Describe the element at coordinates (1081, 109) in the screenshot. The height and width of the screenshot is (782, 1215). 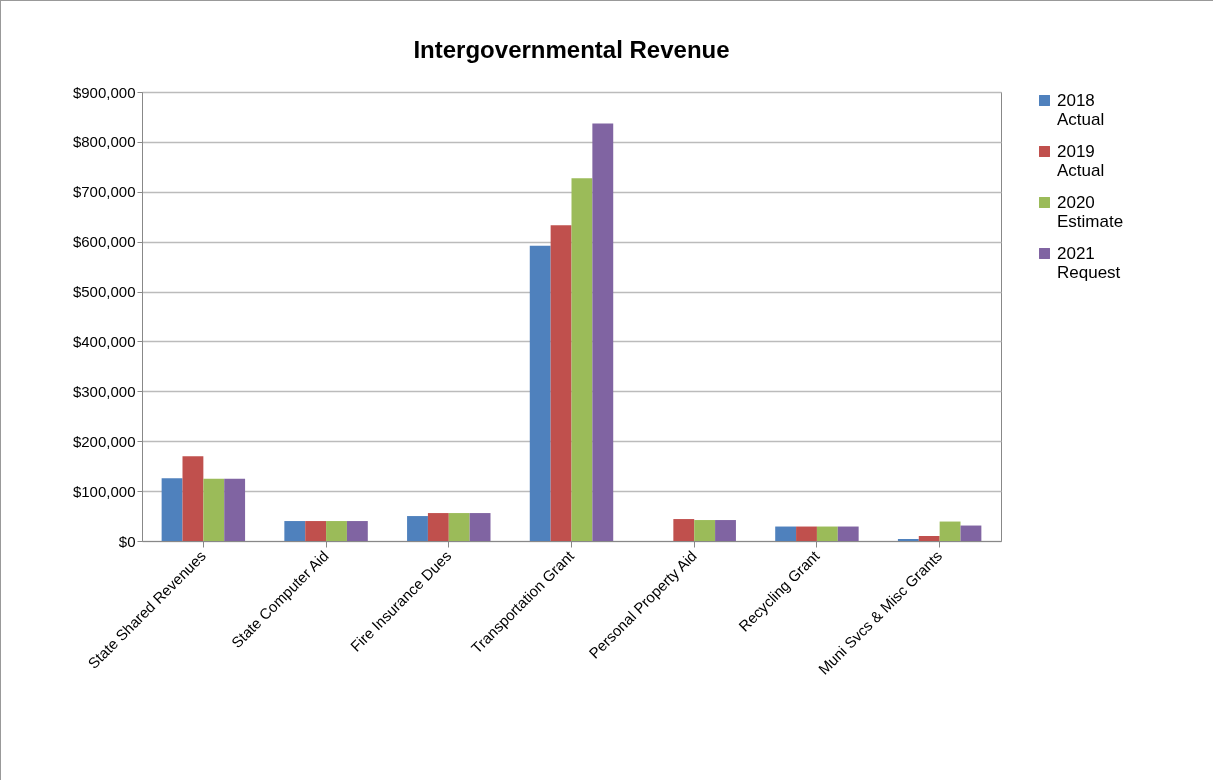
I see `legend-label: 2018 Actual` at that location.